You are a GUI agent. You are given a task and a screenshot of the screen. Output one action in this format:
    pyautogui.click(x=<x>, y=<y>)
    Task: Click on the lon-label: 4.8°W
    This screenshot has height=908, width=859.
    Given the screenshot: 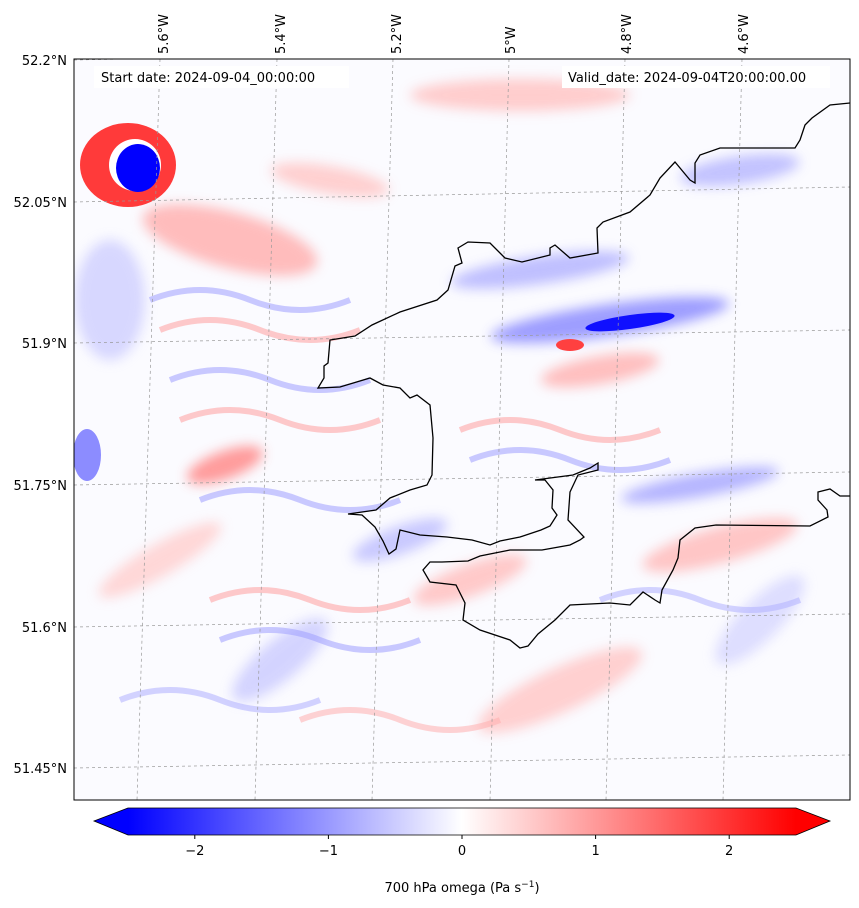 What is the action you would take?
    pyautogui.click(x=627, y=34)
    